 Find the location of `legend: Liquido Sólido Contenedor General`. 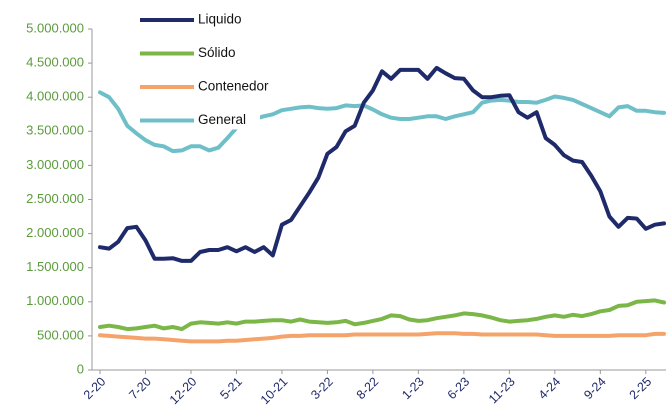

legend: Liquido Sólido Contenedor General is located at coordinates (202, 70).